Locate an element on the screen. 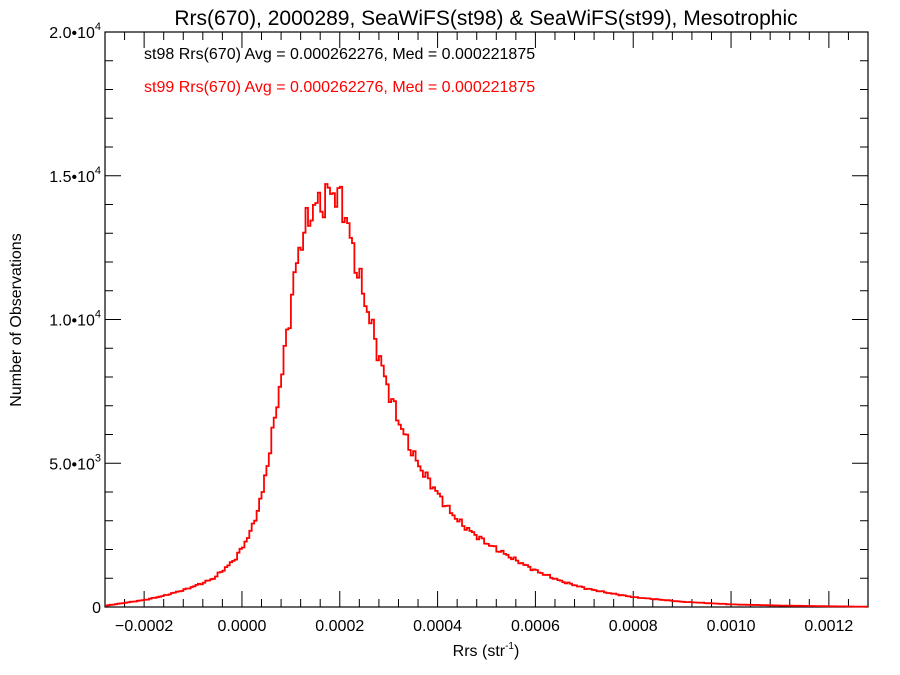  x-axis-label-superscript: -1 is located at coordinates (509, 646).